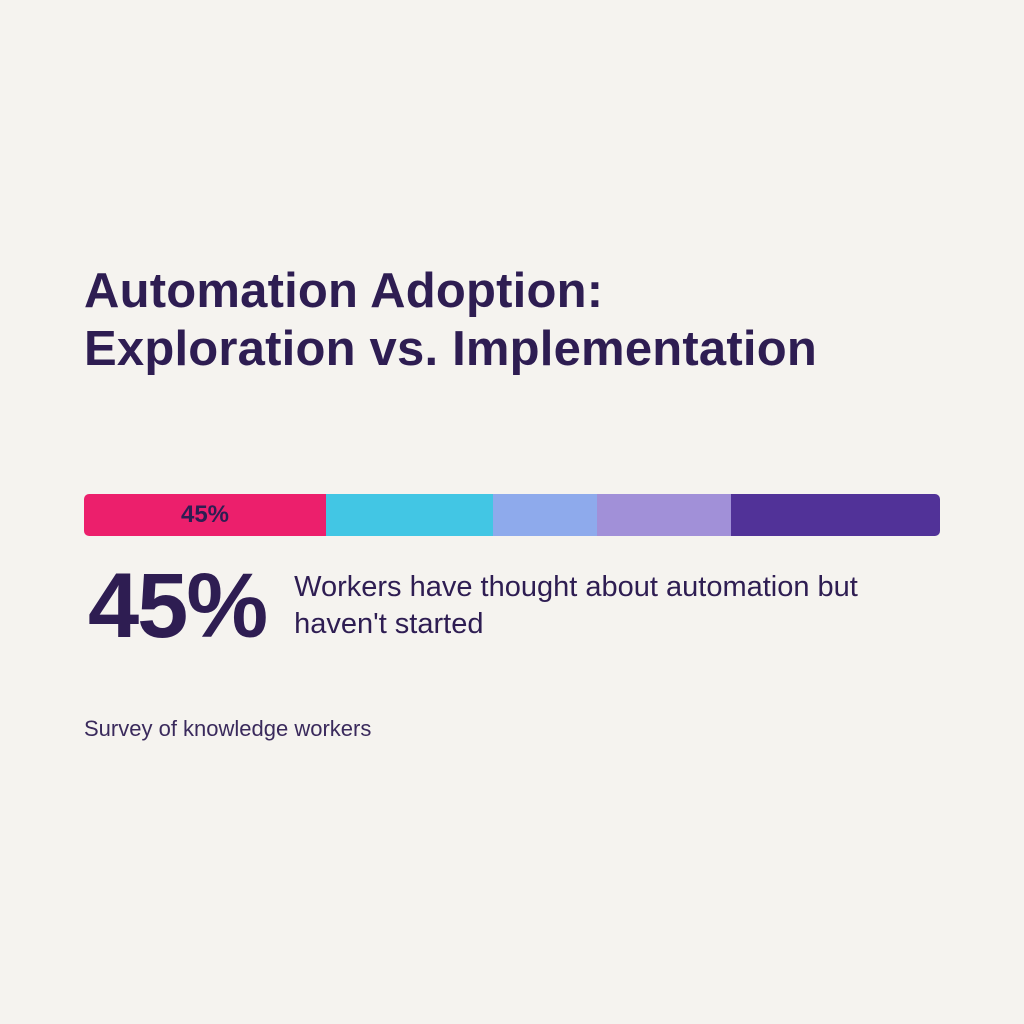 This screenshot has width=1024, height=1024. I want to click on title-line-1: Automation Adoption:, so click(344, 291).